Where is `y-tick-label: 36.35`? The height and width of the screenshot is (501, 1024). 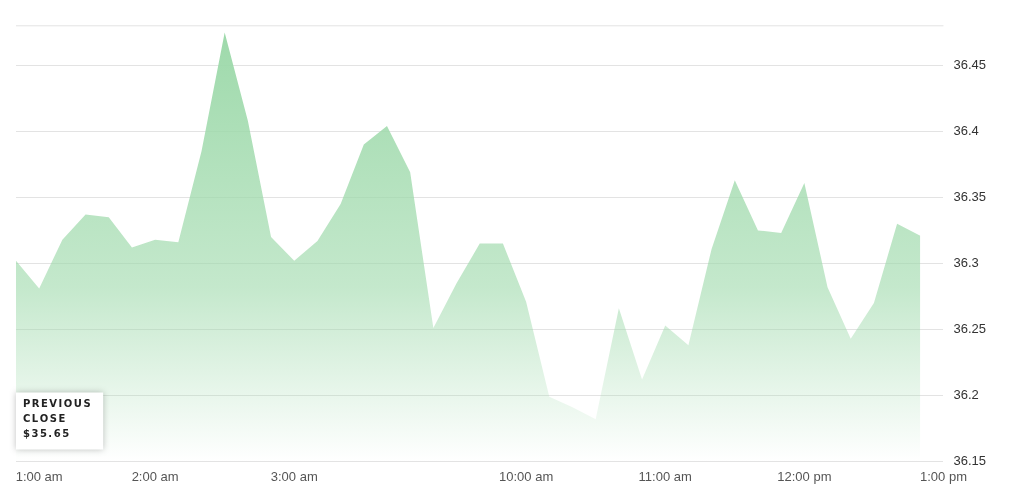 y-tick-label: 36.35 is located at coordinates (970, 196).